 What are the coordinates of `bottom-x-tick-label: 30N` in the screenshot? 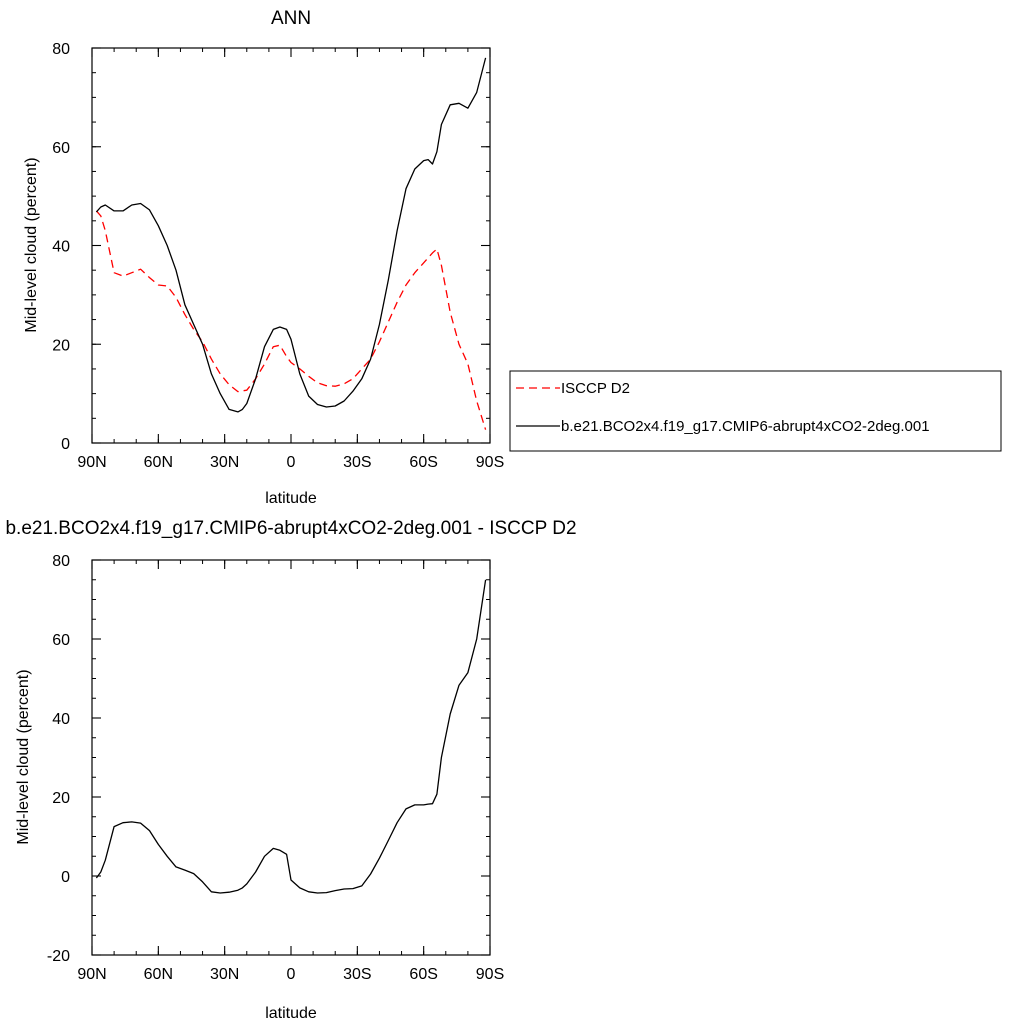 It's located at (224, 974).